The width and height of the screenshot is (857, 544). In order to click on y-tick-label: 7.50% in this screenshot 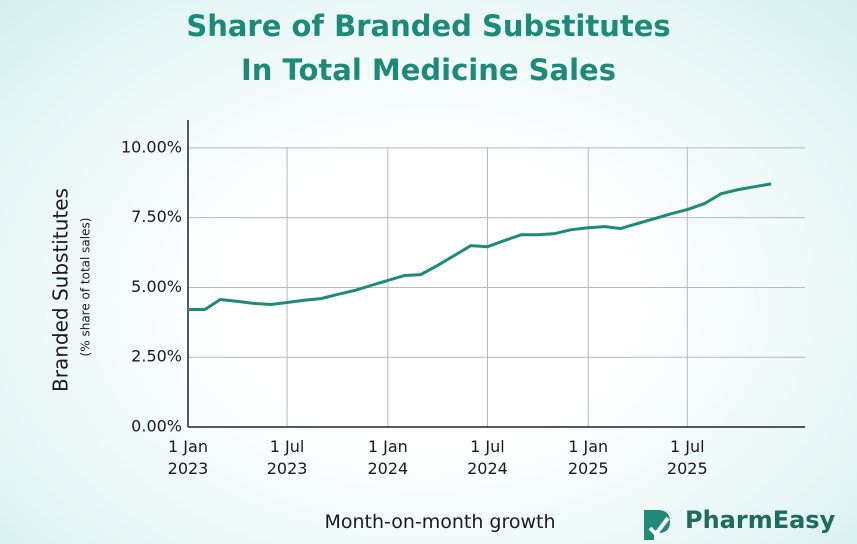, I will do `click(156, 216)`.